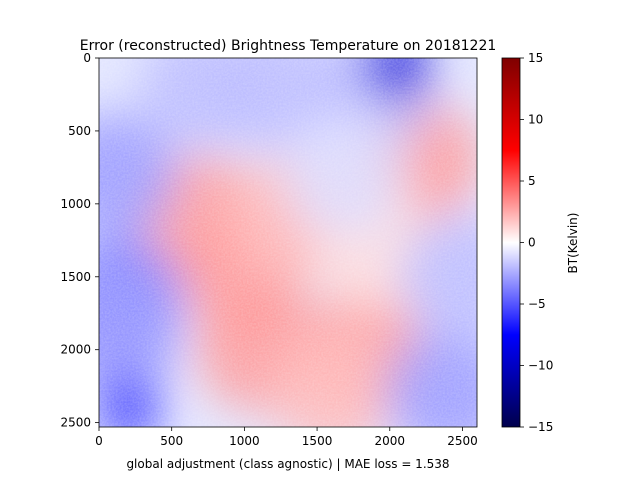 This screenshot has width=640, height=480. I want to click on x-tick-label: 2000, so click(389, 441).